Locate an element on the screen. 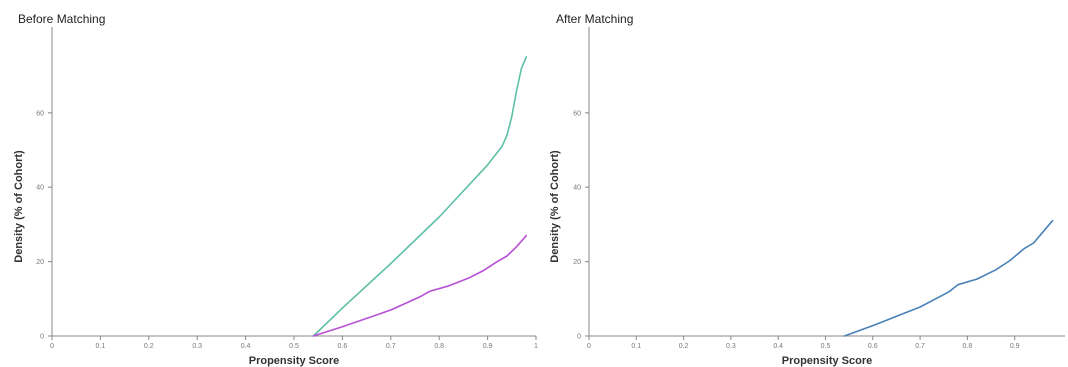 This screenshot has width=1068, height=367. chart-title: Before Matching is located at coordinates (62, 19).